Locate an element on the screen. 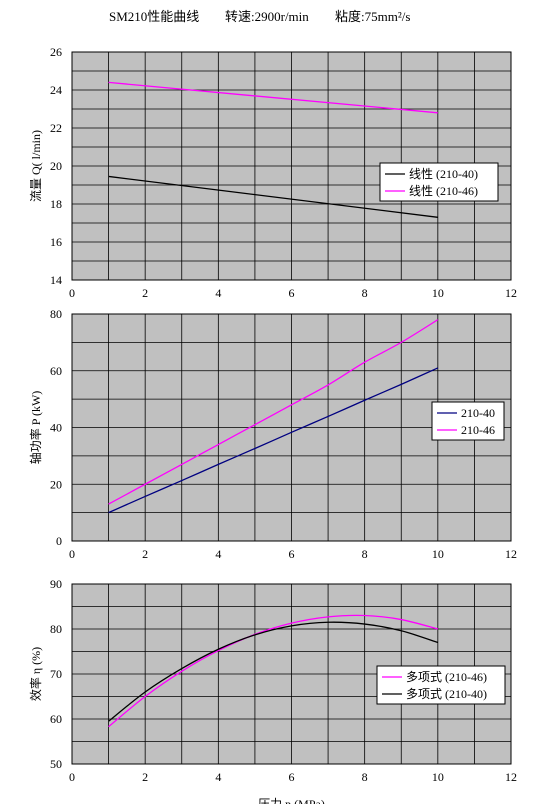 This screenshot has height=804, width=560. y-tick-label: 14 is located at coordinates (56, 280).